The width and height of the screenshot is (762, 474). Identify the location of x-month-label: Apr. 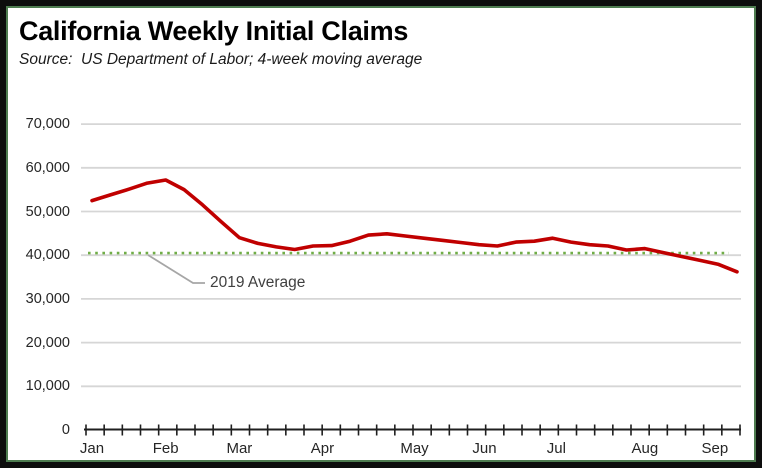
(322, 448).